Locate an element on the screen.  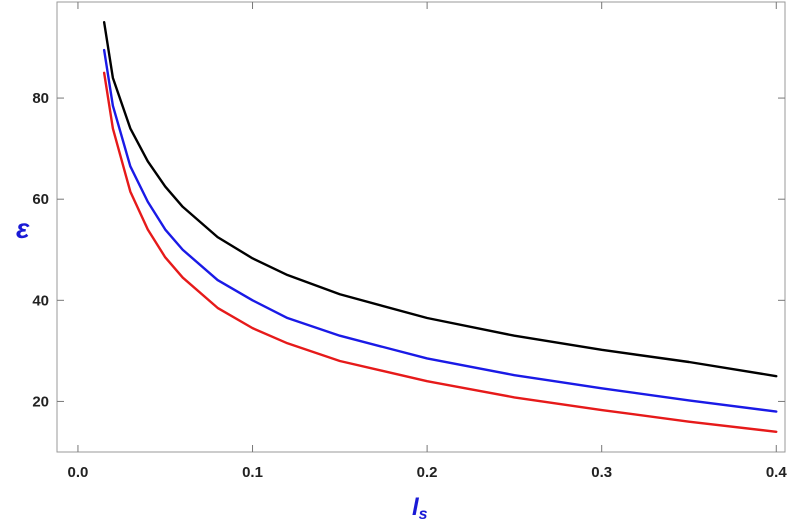
x-tick-label: 0.1 is located at coordinates (252, 472).